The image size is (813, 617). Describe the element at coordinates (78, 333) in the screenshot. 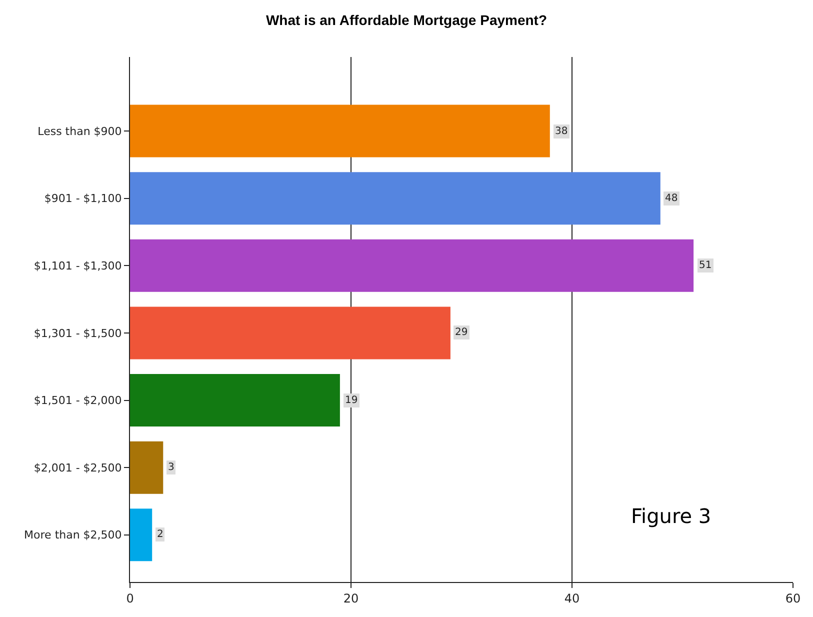

I see `y-tick-label: $1,301 - $1,500` at that location.